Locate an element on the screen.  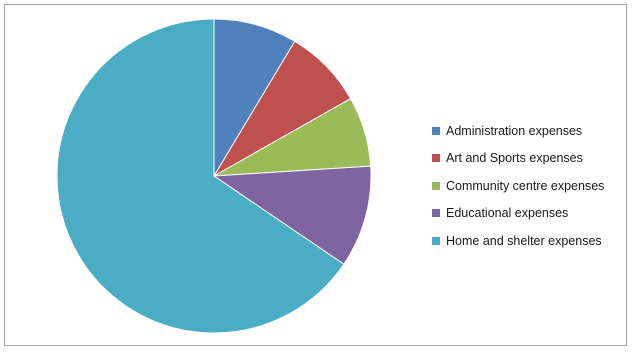
legend-label: Art and Sports expenses is located at coordinates (514, 158).